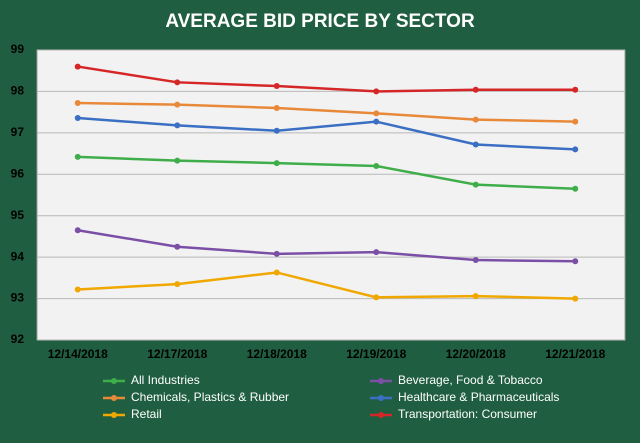 This screenshot has height=443, width=640. What do you see at coordinates (18, 298) in the screenshot?
I see `y-tick-label: 93` at bounding box center [18, 298].